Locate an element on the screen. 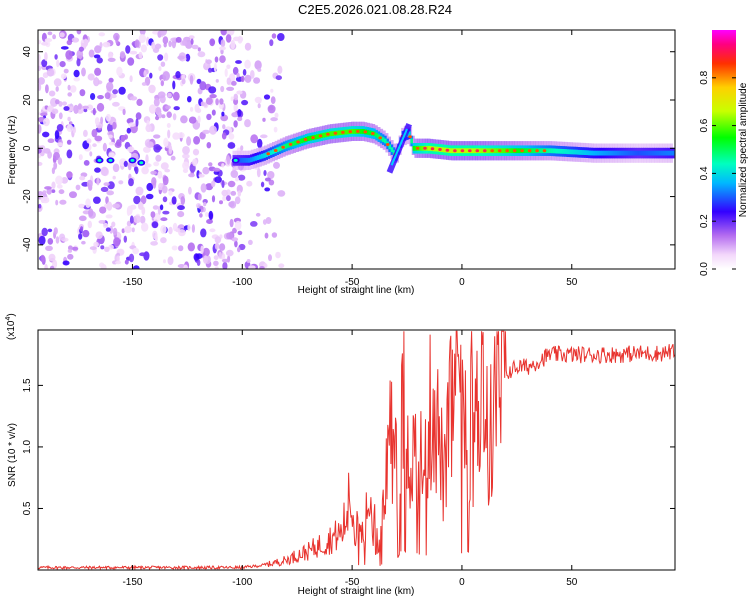 The image size is (750, 600). colorbar-tick-label: 0.0 is located at coordinates (704, 269).